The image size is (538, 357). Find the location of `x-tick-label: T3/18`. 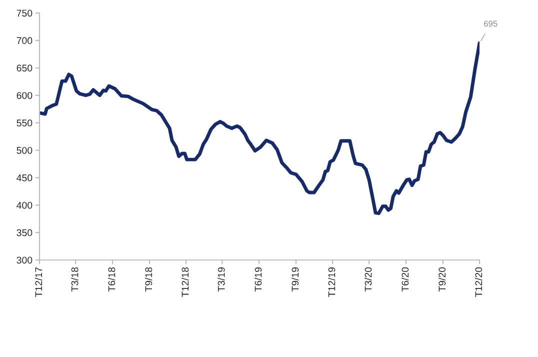

x-tick-label: T3/18 is located at coordinates (74, 279).